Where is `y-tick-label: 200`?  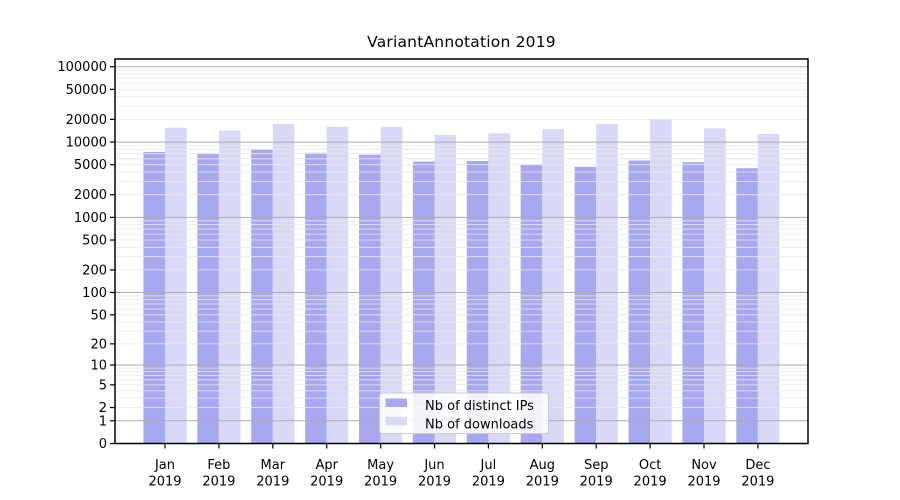 y-tick-label: 200 is located at coordinates (94, 270).